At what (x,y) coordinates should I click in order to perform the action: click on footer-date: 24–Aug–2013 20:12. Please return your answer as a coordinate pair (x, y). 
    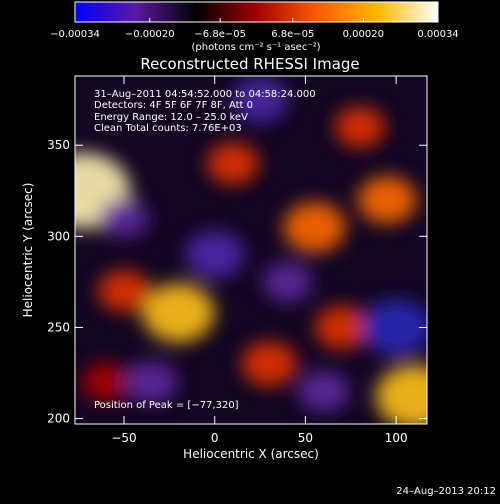
    Looking at the image, I should click on (446, 491).